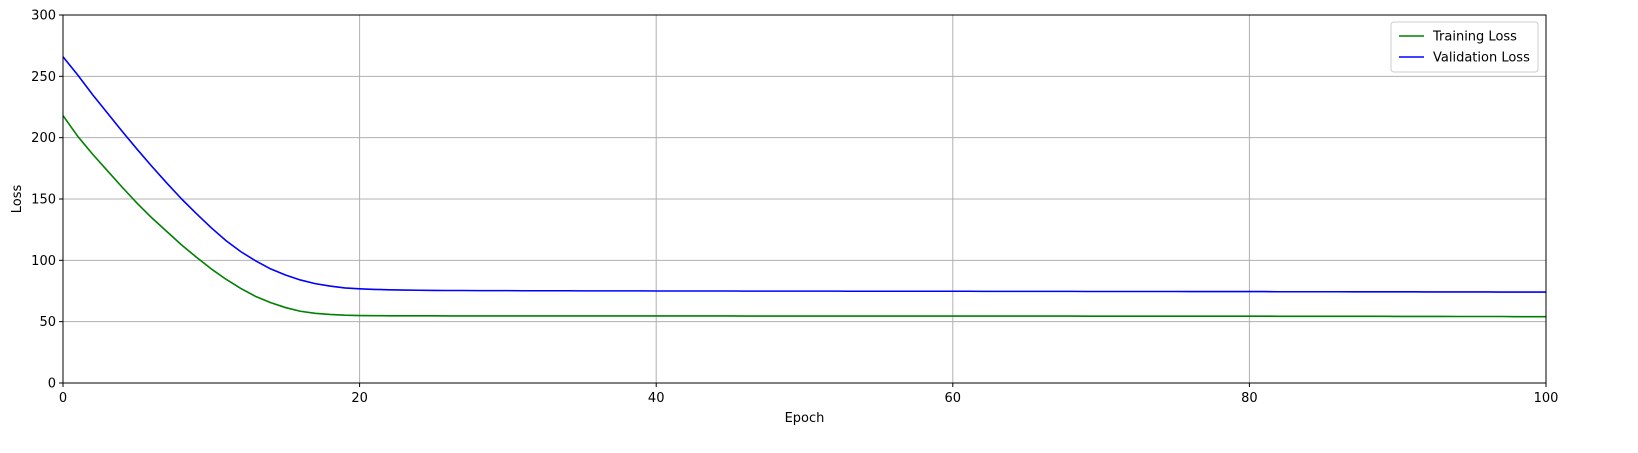  What do you see at coordinates (1546, 398) in the screenshot?
I see `x-tick-label: 100` at bounding box center [1546, 398].